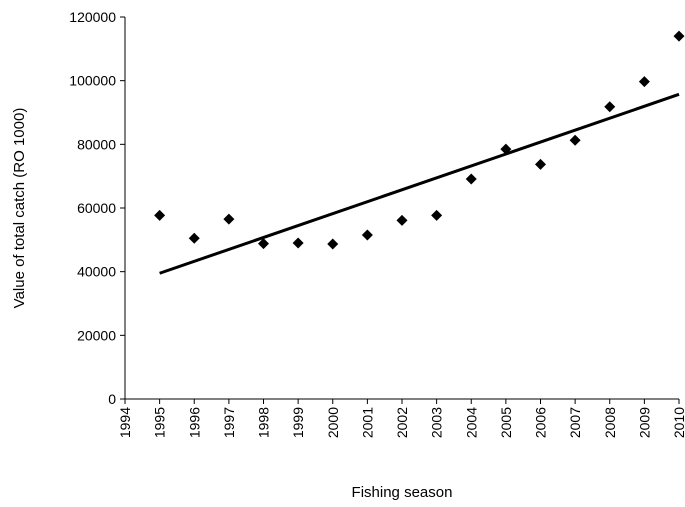  What do you see at coordinates (678, 422) in the screenshot?
I see `x-tick-label: 2010` at bounding box center [678, 422].